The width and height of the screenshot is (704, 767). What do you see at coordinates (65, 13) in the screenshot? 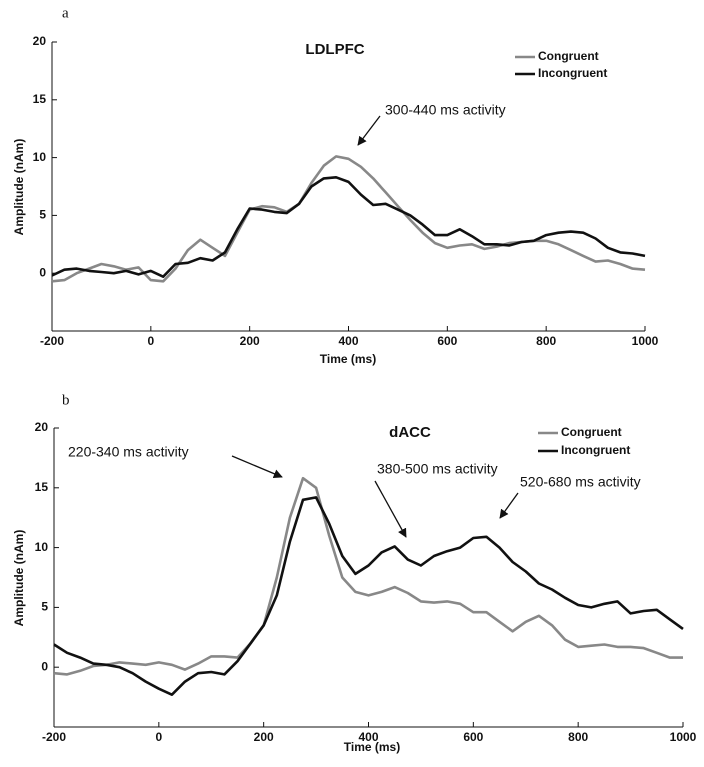
I see `panel-label: a` at bounding box center [65, 13].